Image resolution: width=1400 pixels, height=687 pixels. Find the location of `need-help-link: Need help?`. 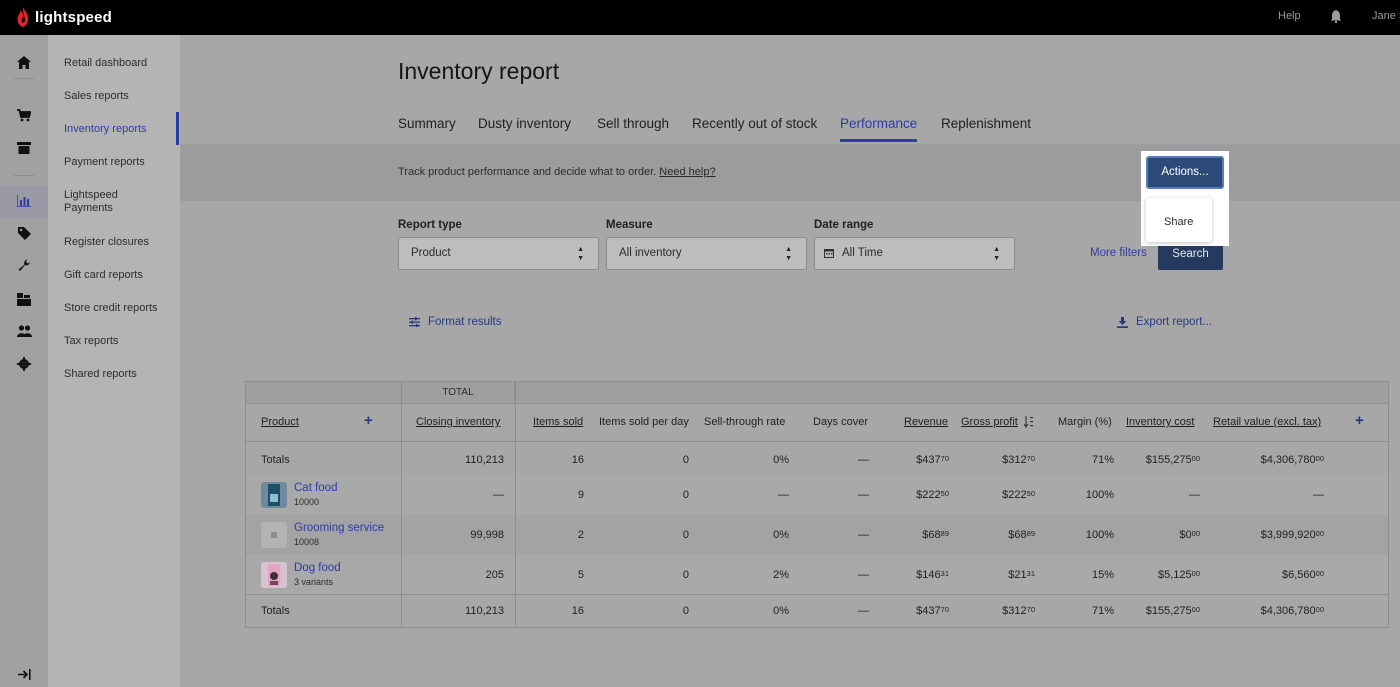

need-help-link: Need help? is located at coordinates (687, 172).